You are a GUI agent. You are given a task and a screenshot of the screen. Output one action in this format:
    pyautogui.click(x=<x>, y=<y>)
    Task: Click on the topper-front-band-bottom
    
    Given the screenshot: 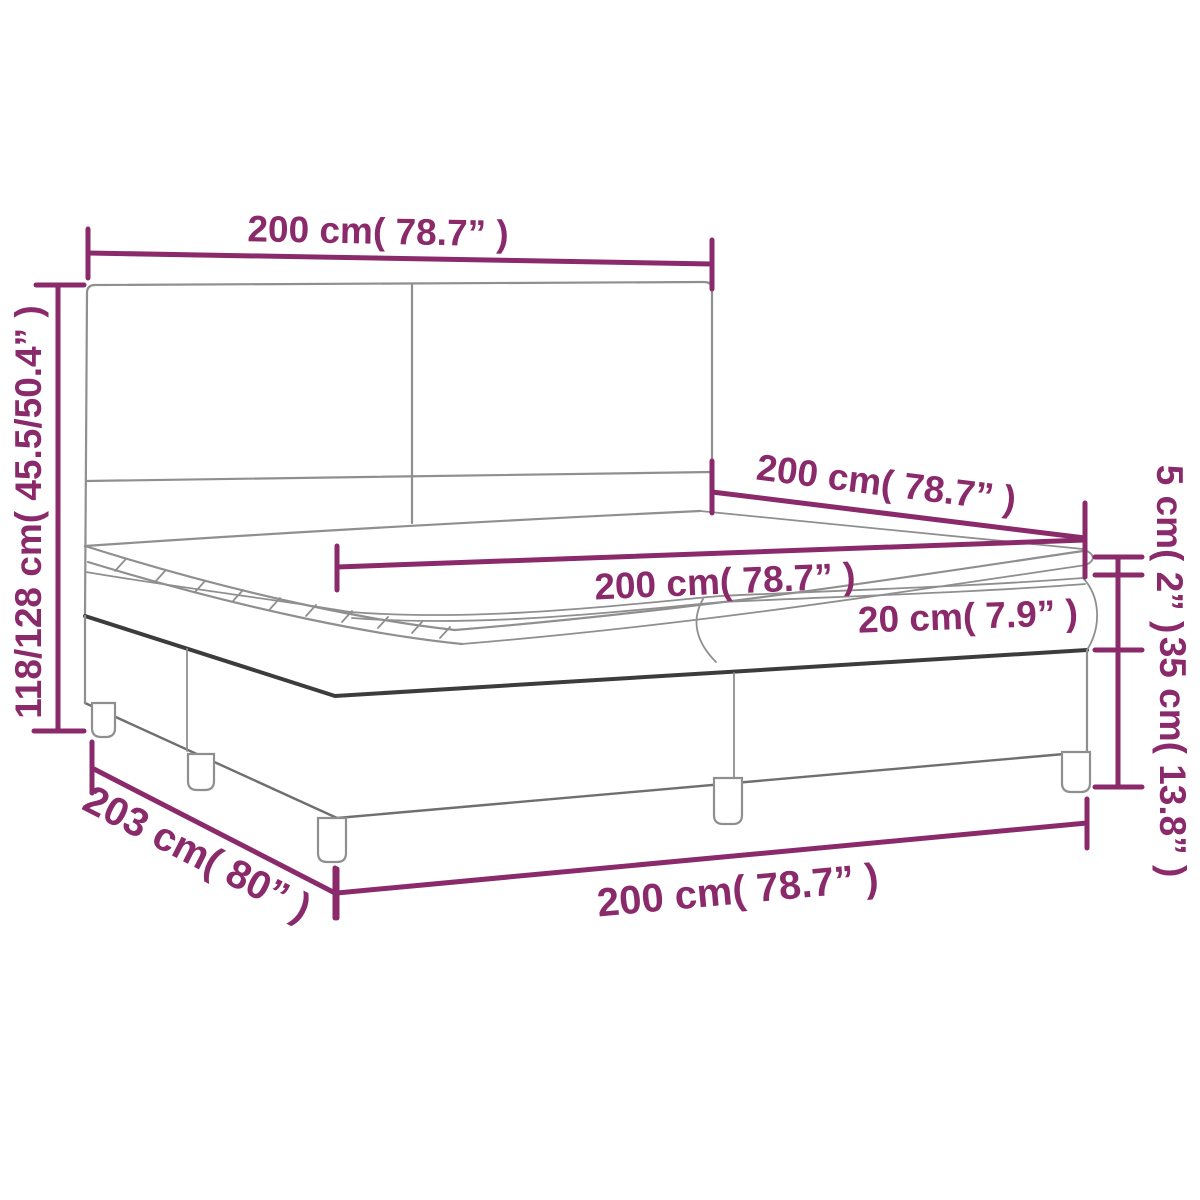 What is the action you would take?
    pyautogui.click(x=774, y=604)
    